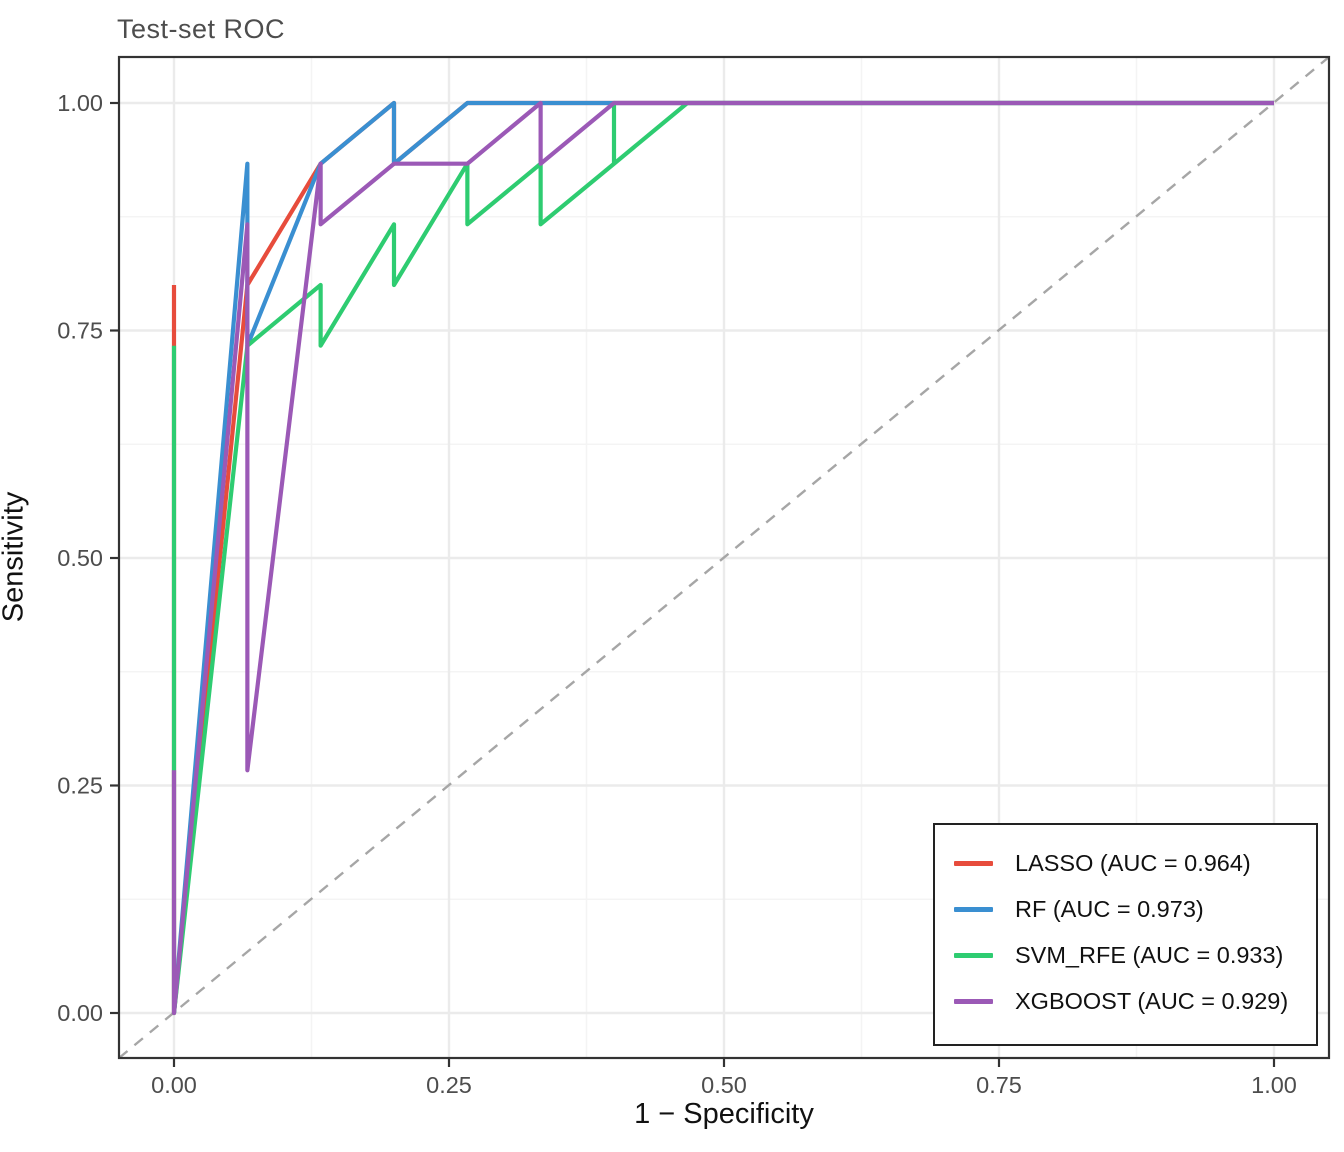  I want to click on legend-item-lasso: LASSO (AUC = 0.964), so click(1135, 863).